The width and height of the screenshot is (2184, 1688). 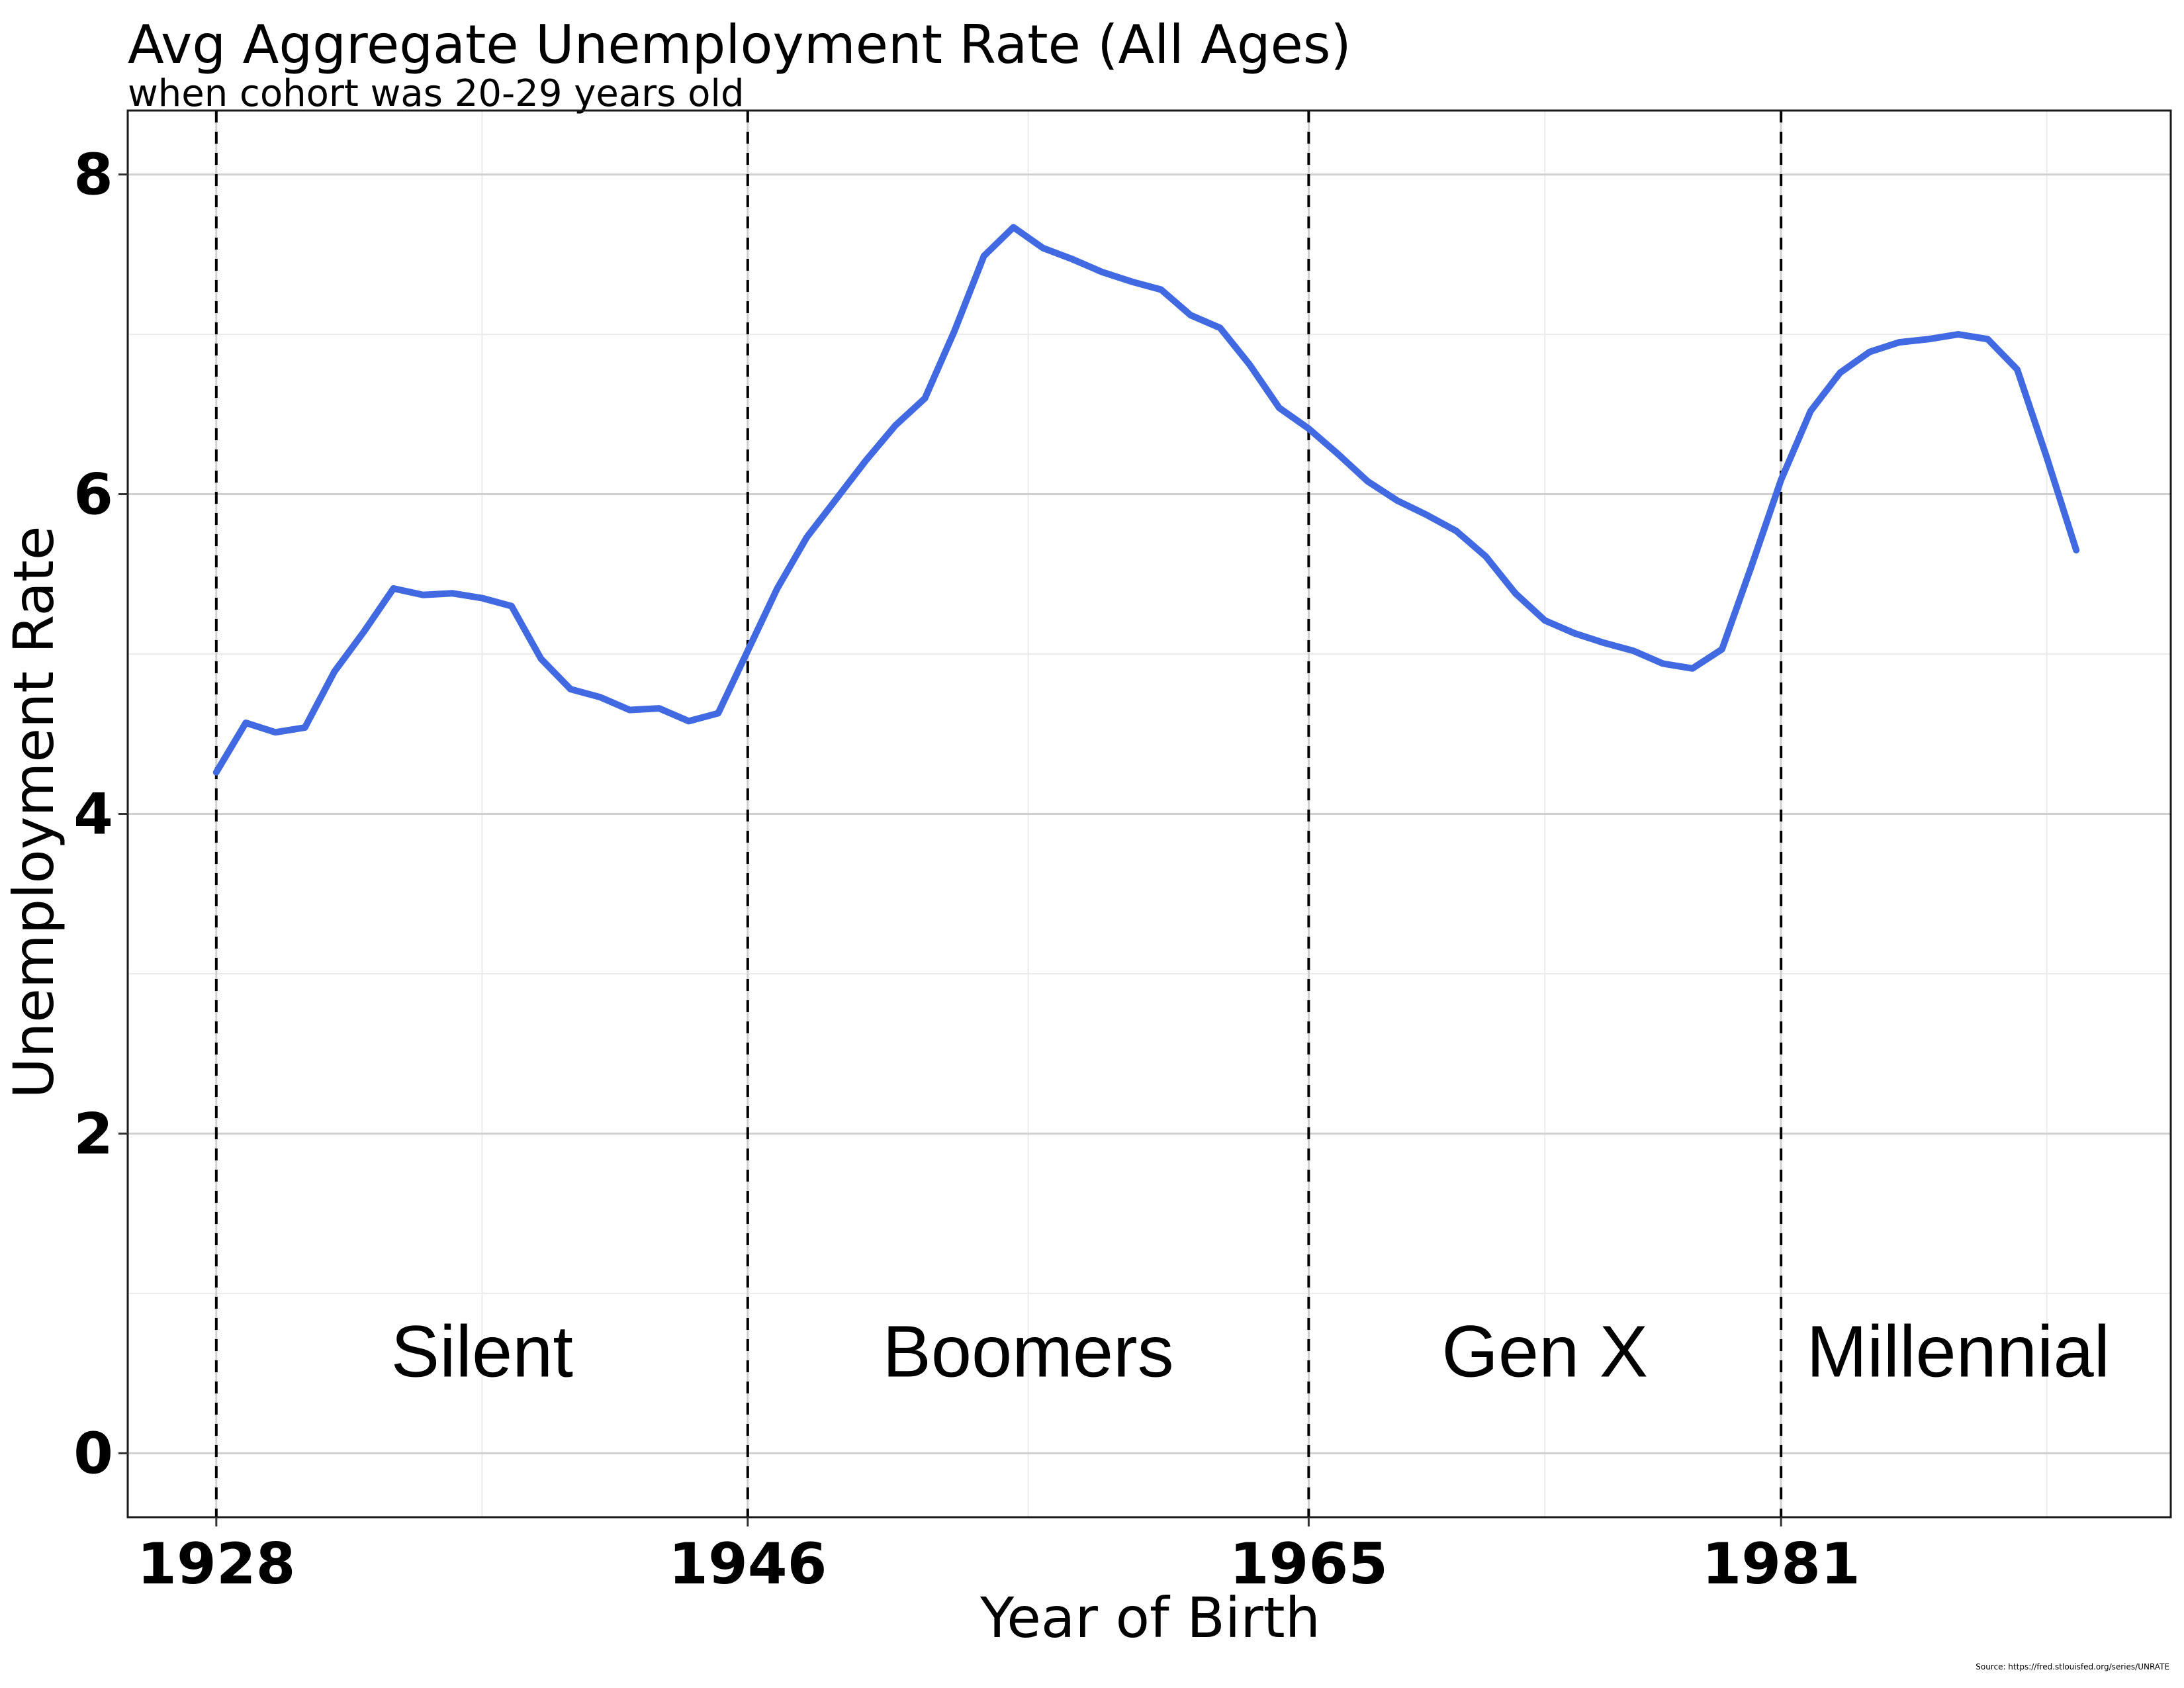 I want to click on y-tick-label: 6, so click(x=93, y=495).